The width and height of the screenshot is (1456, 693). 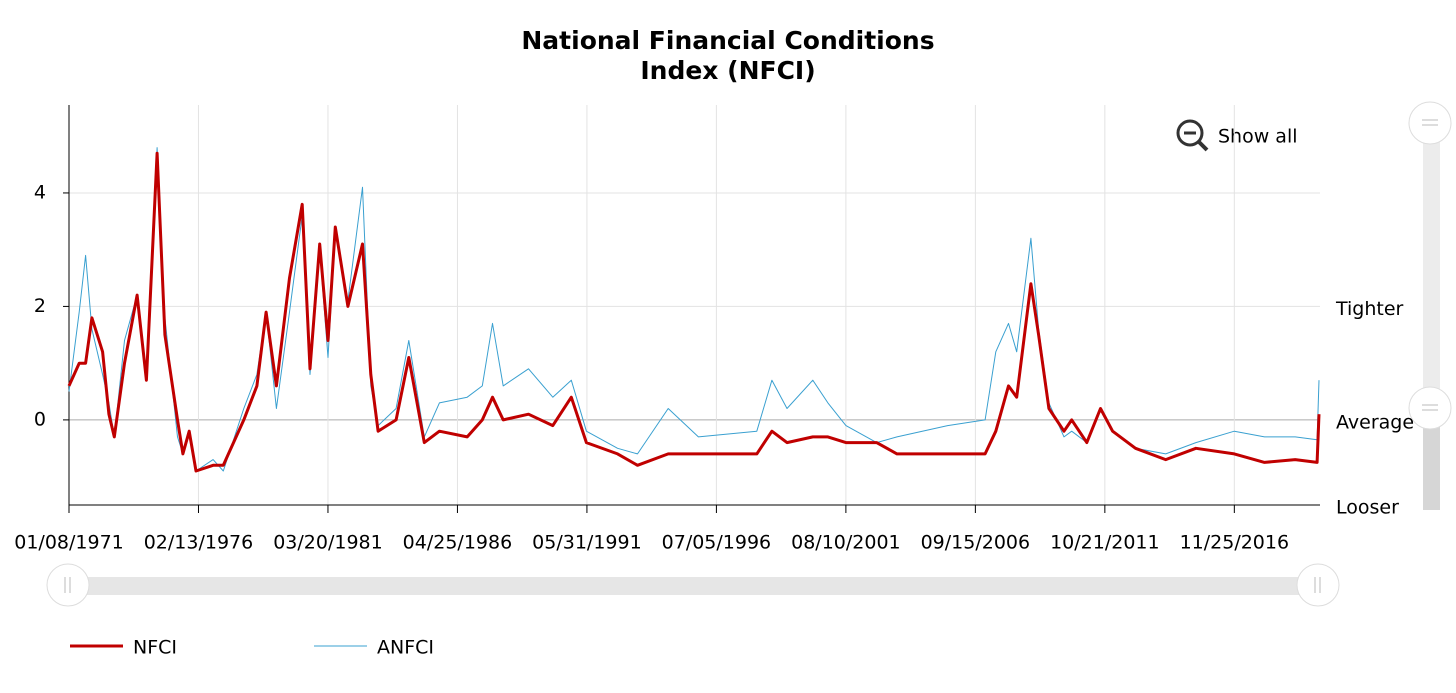 I want to click on legend-label: NFCI, so click(x=155, y=648).